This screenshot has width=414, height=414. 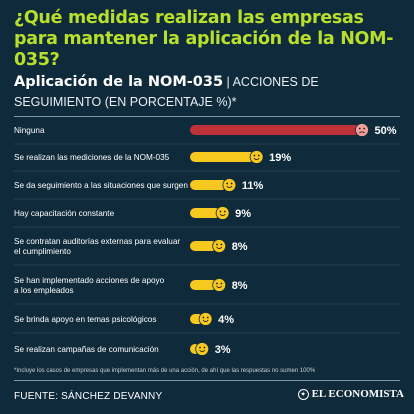 I want to click on sad-face-icon, so click(x=362, y=130).